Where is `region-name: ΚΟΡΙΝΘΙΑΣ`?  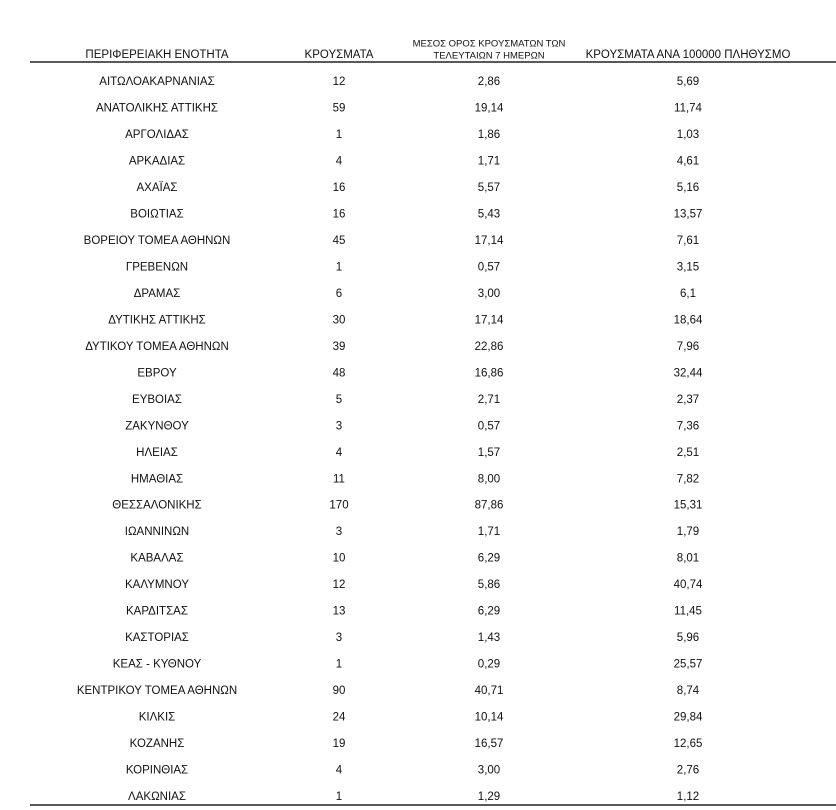
region-name: ΚΟΡΙΝΘΙΑΣ is located at coordinates (157, 771).